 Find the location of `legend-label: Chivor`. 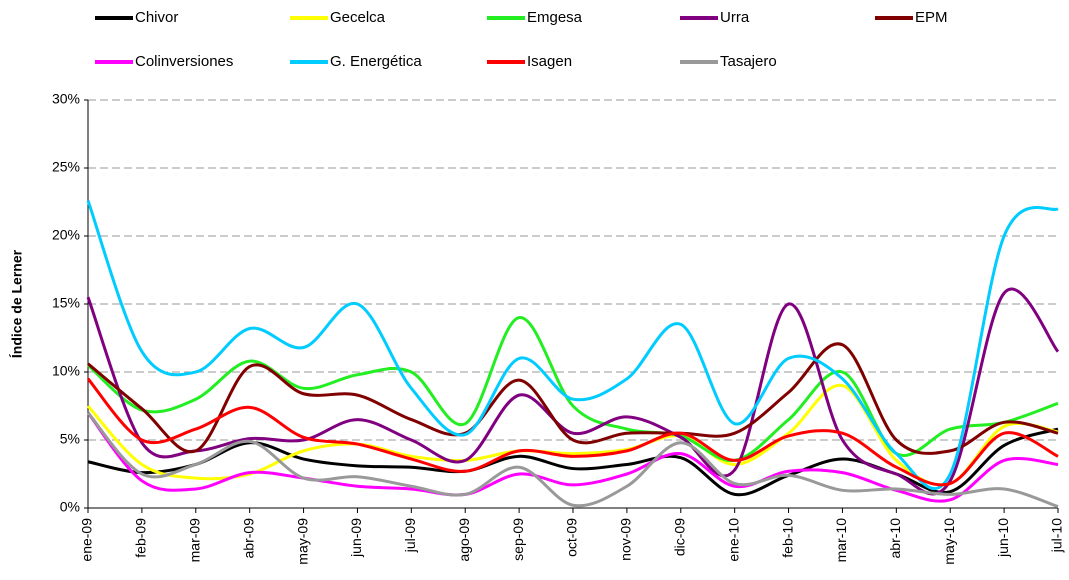

legend-label: Chivor is located at coordinates (156, 17).